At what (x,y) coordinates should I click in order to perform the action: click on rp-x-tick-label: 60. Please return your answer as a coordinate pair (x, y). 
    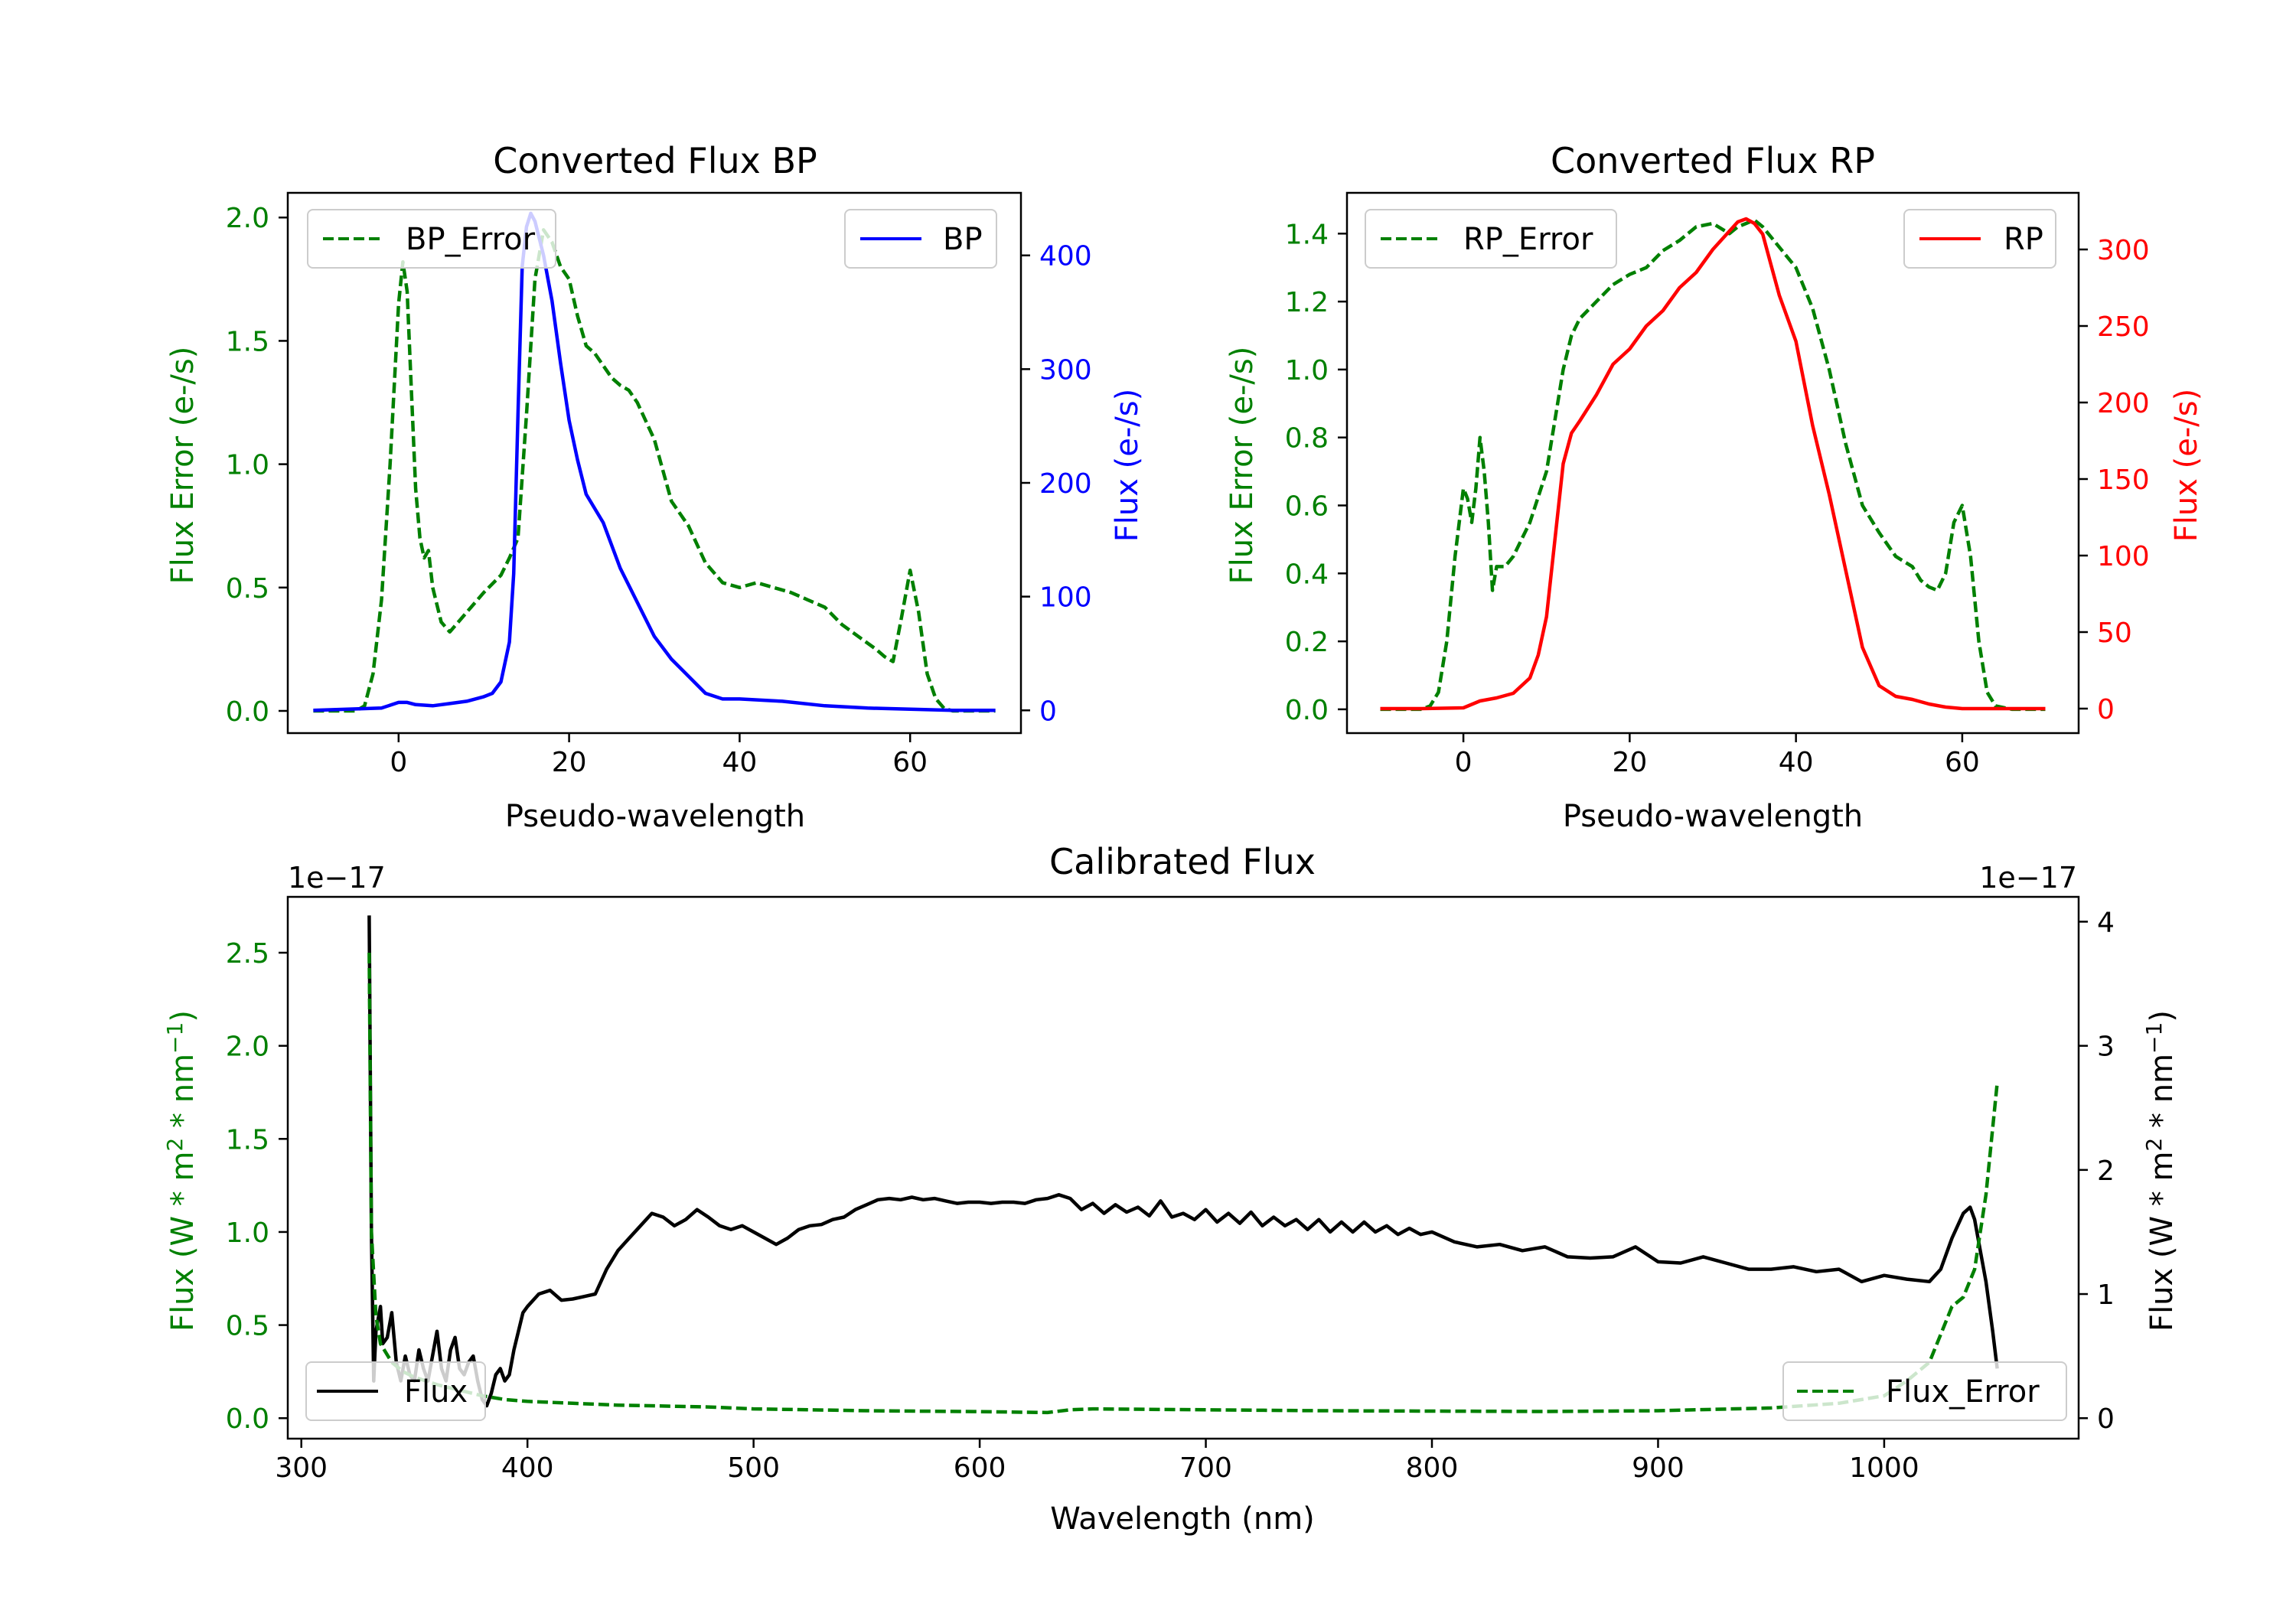
    Looking at the image, I should click on (1962, 762).